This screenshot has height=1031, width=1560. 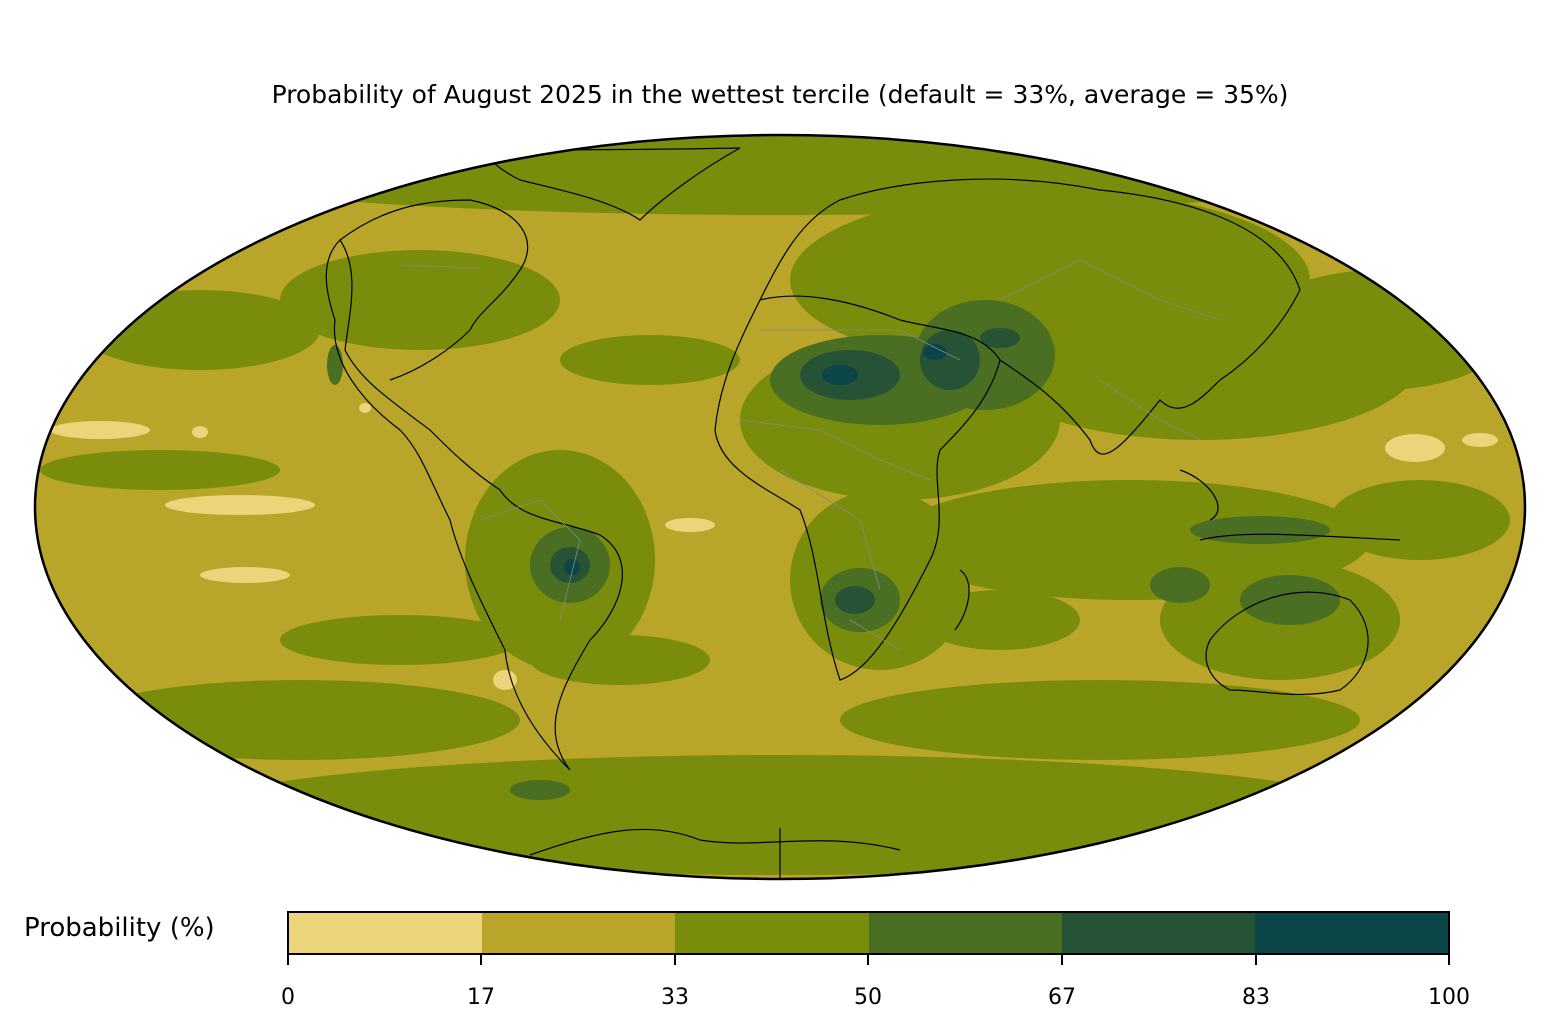 What do you see at coordinates (1256, 997) in the screenshot?
I see `colorbar-tick-label: 83` at bounding box center [1256, 997].